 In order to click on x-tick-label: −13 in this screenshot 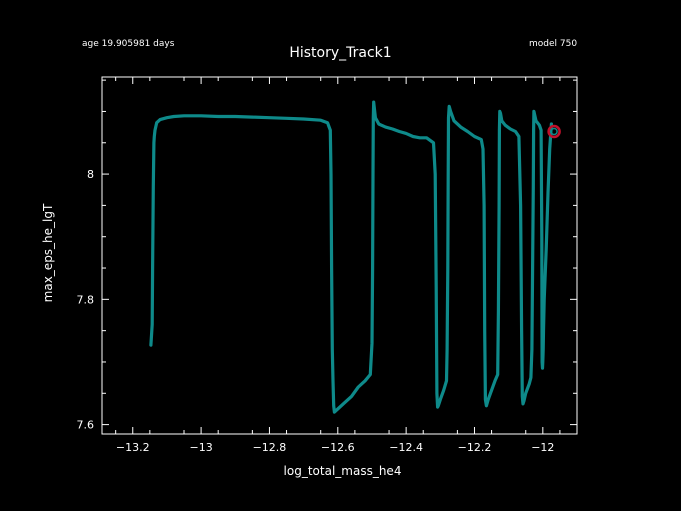, I will do `click(200, 447)`.